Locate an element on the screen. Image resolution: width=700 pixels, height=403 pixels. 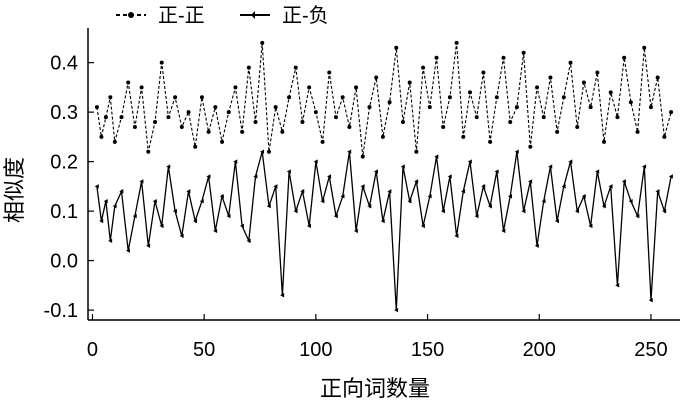
x-axis-label: 正向词数量 is located at coordinates (375, 388).